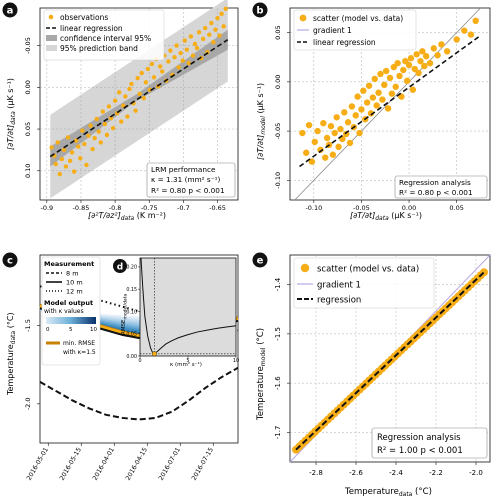  I want to click on panel-b-info-r2: R² = 0.80 p < 0.001, so click(436, 192).